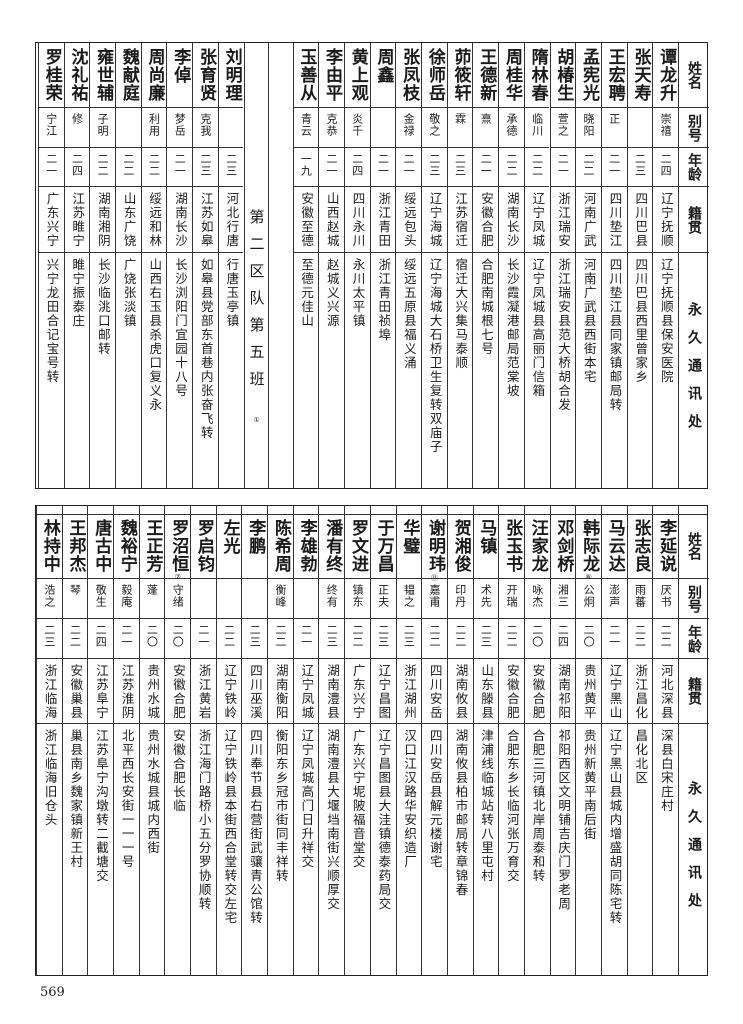  I want to click on roster-row: 谢明玮 ⑪ 嘉甫 二二 四川安岳 四川安岳县解元楼谢宅, so click(434, 740).